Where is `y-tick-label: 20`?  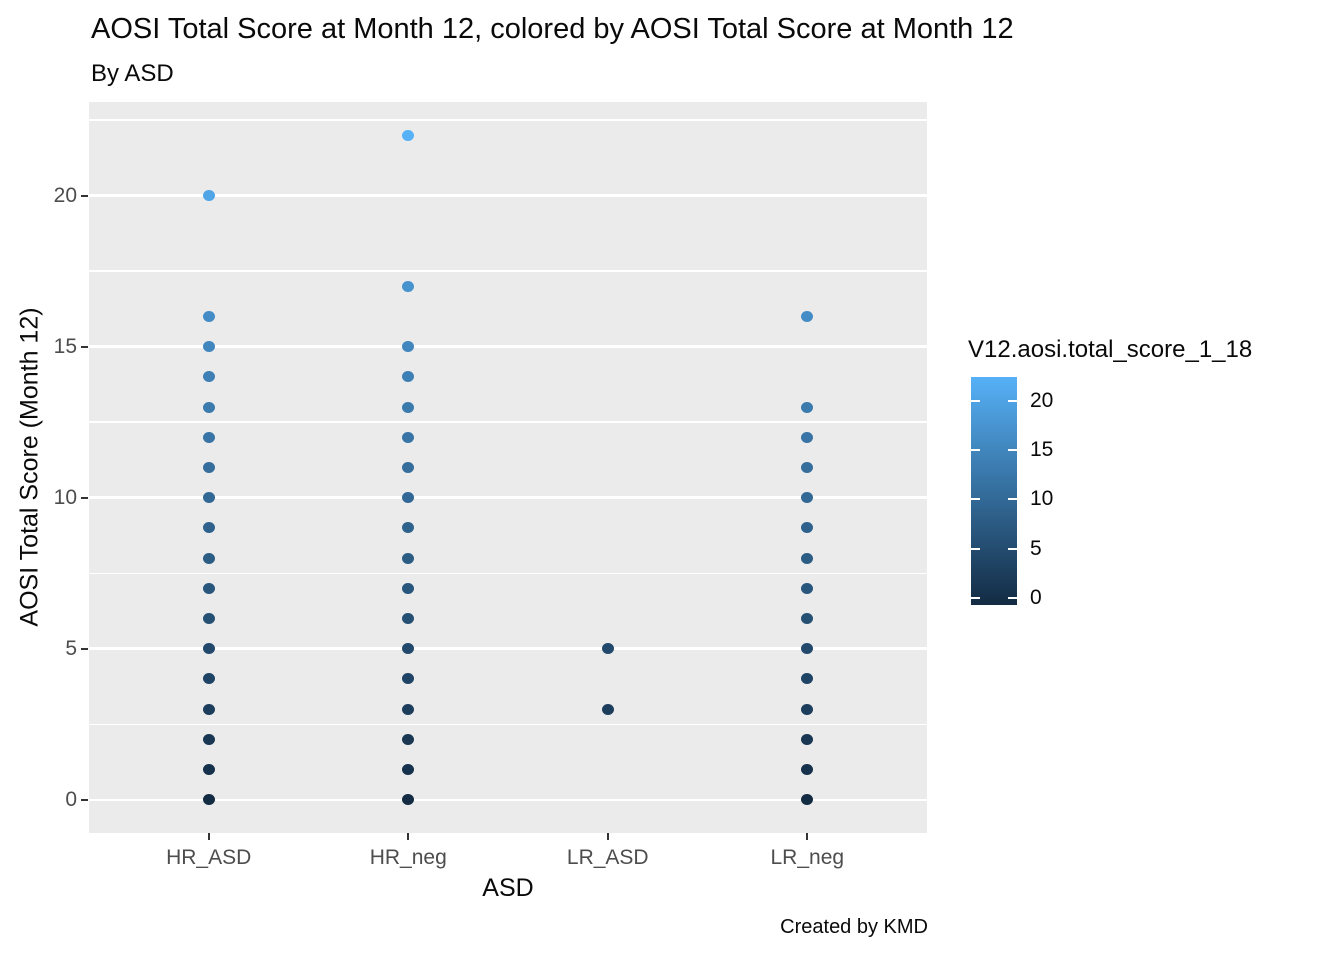
y-tick-label: 20 is located at coordinates (65, 195).